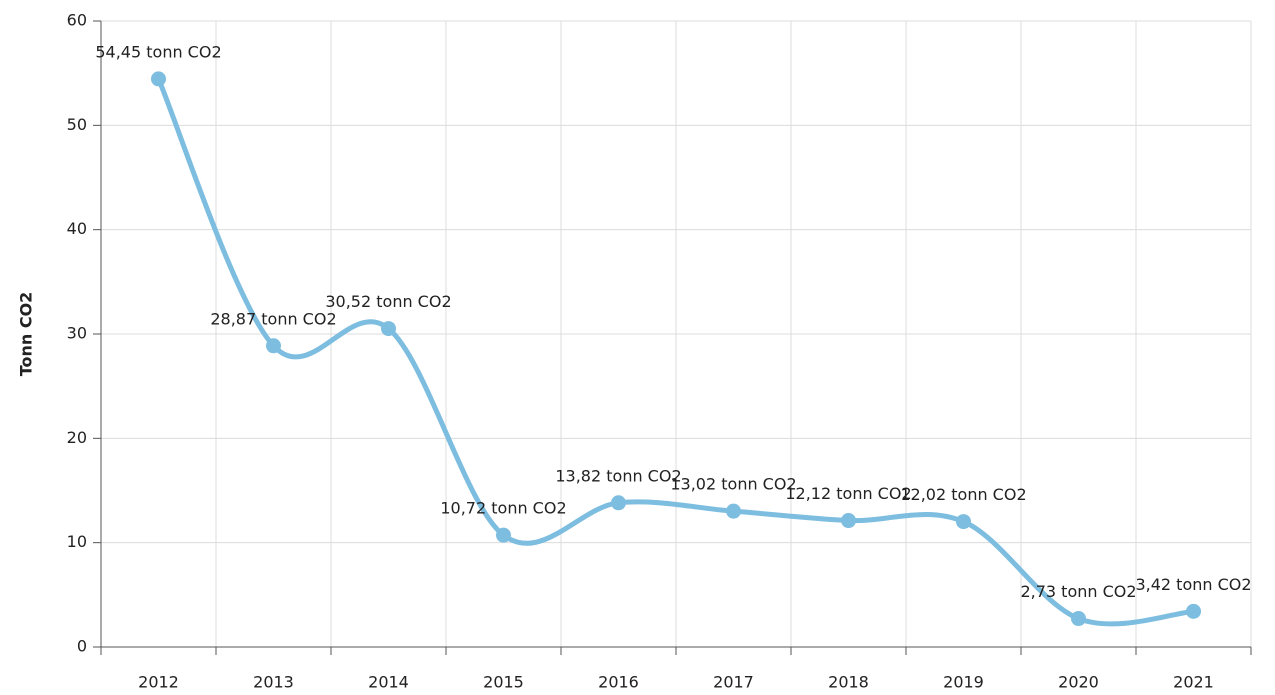 The height and width of the screenshot is (695, 1275). Describe the element at coordinates (733, 682) in the screenshot. I see `x-tick-label: 2017` at that location.